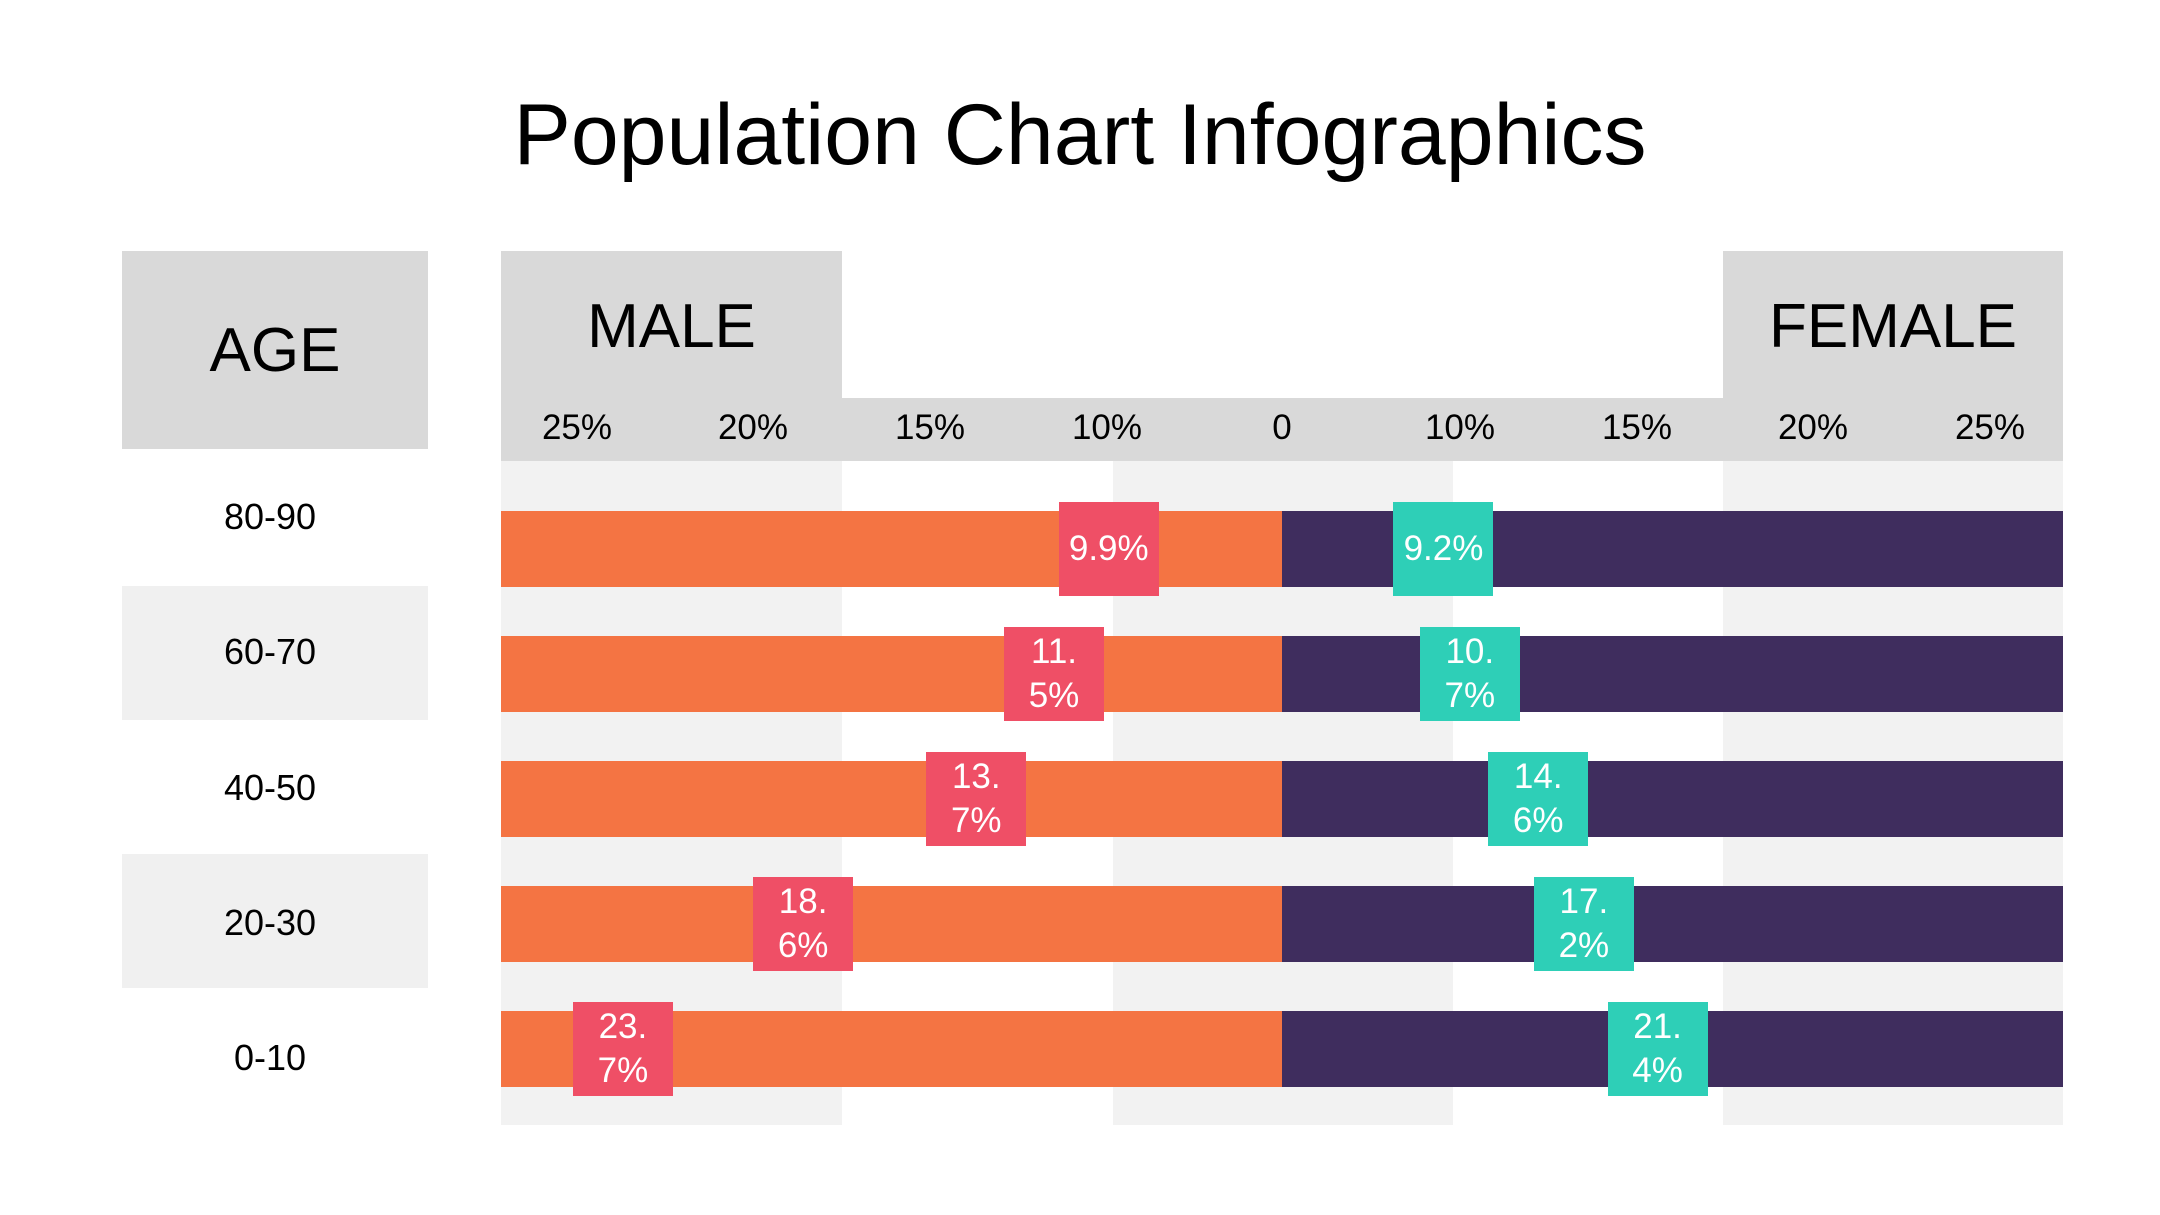  What do you see at coordinates (270, 922) in the screenshot?
I see `age-label: 20-30` at bounding box center [270, 922].